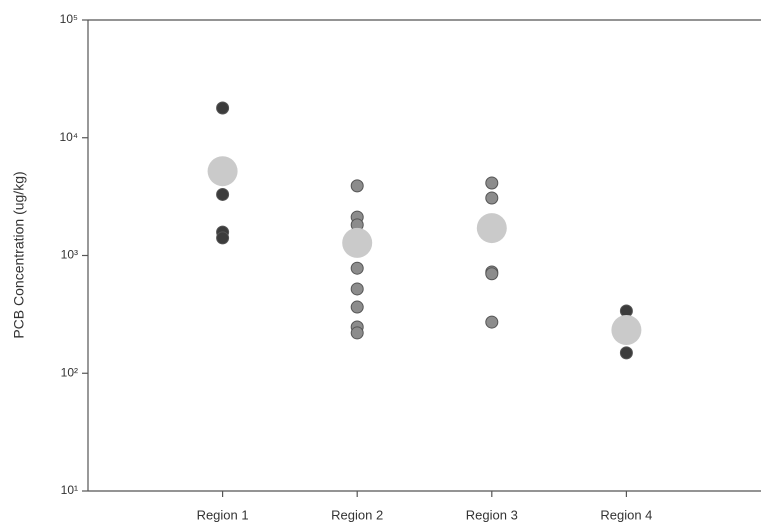 The height and width of the screenshot is (529, 761). What do you see at coordinates (69, 19) in the screenshot?
I see `y-tick-label: 10⁵` at bounding box center [69, 19].